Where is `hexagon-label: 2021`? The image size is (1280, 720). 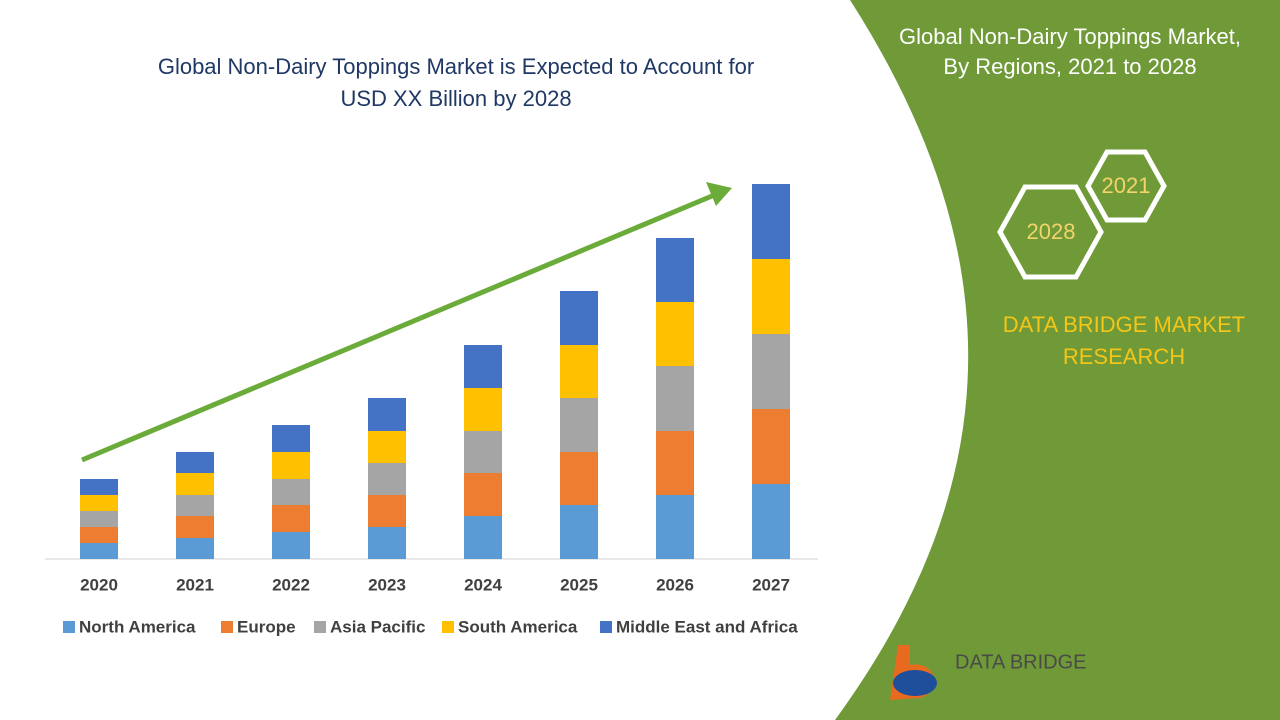
hexagon-label: 2021 is located at coordinates (1126, 185).